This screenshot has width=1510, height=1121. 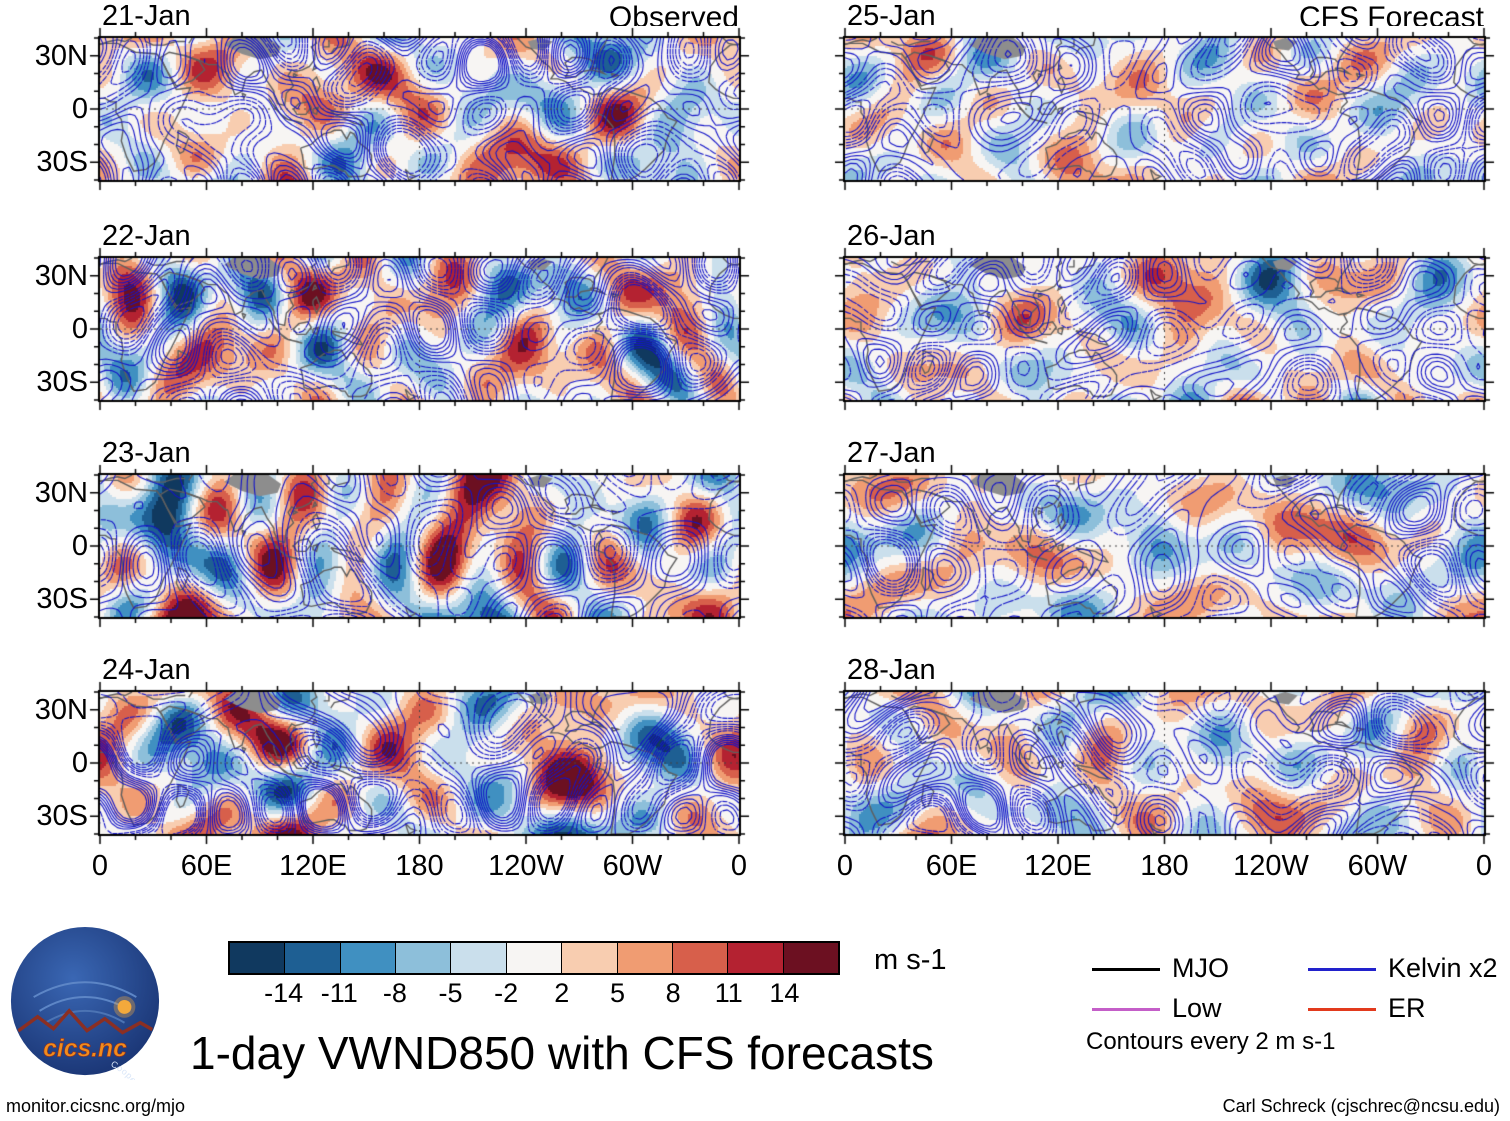 What do you see at coordinates (1126, 969) in the screenshot?
I see `mjo-line-sample` at bounding box center [1126, 969].